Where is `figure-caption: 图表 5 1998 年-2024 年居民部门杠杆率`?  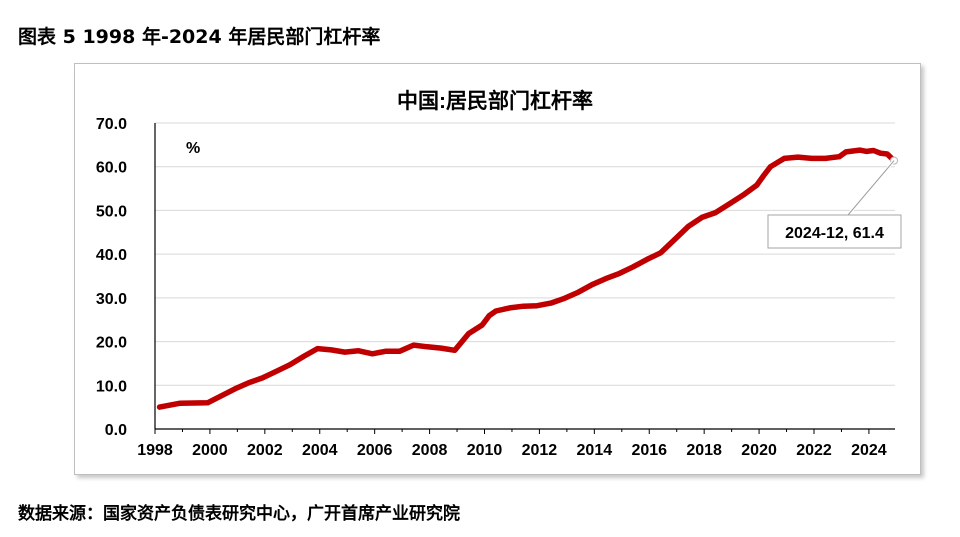 figure-caption: 图表 5 1998 年-2024 年居民部门杠杆率 is located at coordinates (199, 37).